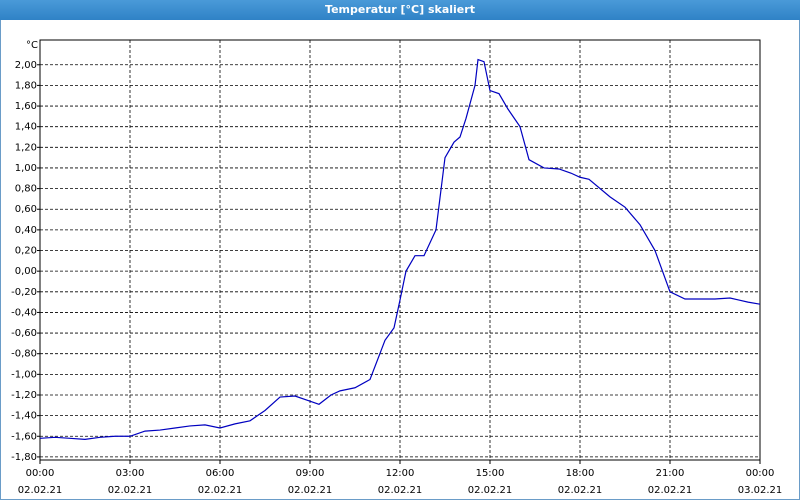 This screenshot has width=800, height=500. What do you see at coordinates (670, 473) in the screenshot?
I see `x-tick-label: 21:00` at bounding box center [670, 473].